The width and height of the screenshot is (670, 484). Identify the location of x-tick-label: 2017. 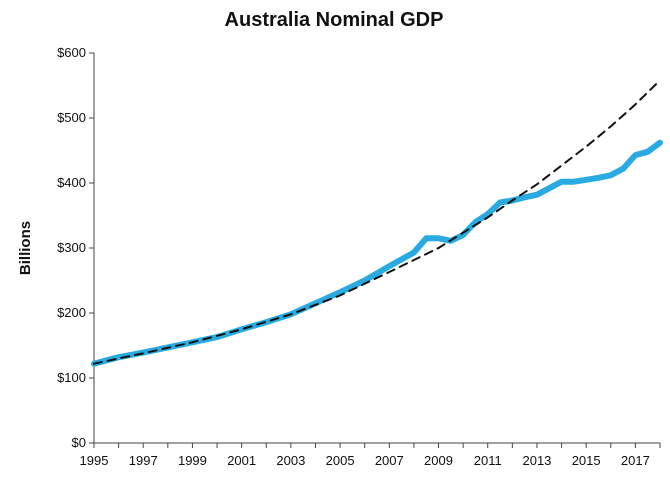
(635, 460).